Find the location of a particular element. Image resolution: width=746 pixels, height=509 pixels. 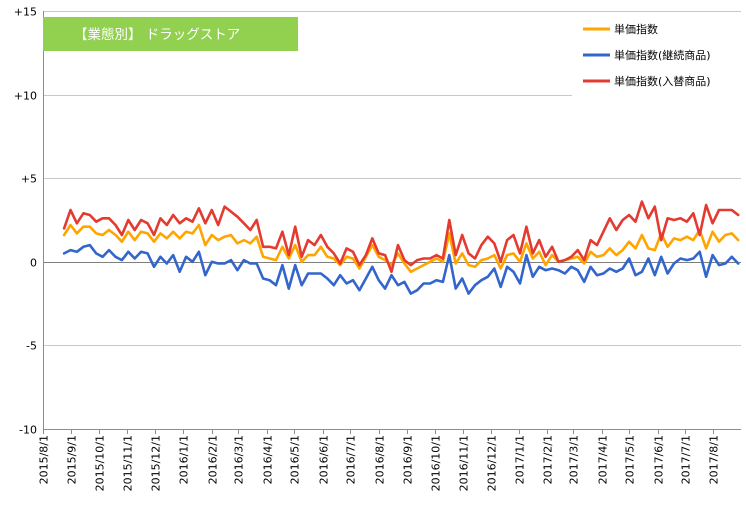

x-tick-label: 2017/8/1 is located at coordinates (714, 459).